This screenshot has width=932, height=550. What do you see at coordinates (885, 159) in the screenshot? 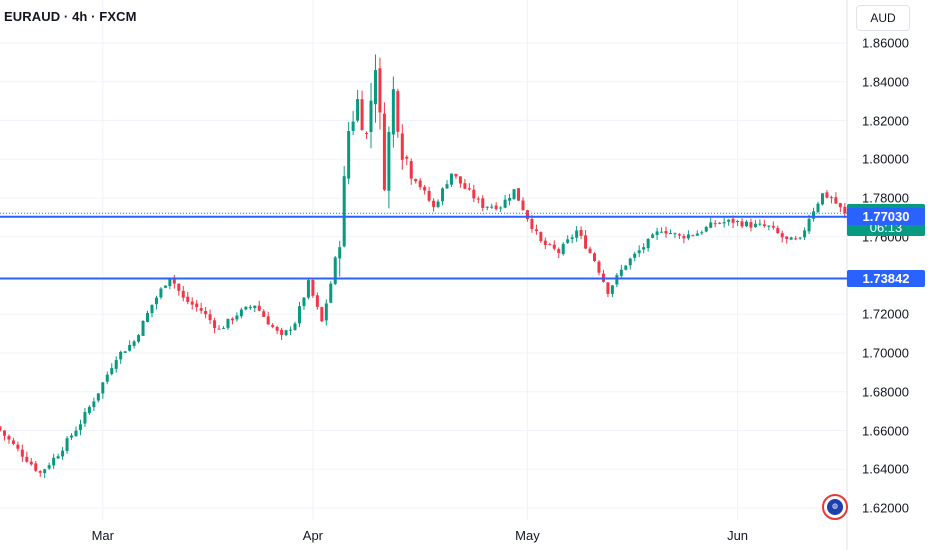
I see `y-tick-label: 1.80000` at bounding box center [885, 159].